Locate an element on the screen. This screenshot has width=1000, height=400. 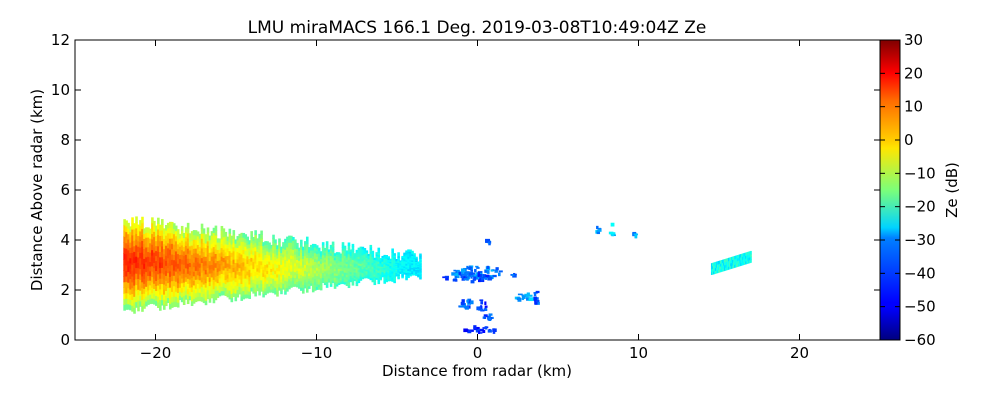
colorbar-tick-label: −40 is located at coordinates (920, 273).